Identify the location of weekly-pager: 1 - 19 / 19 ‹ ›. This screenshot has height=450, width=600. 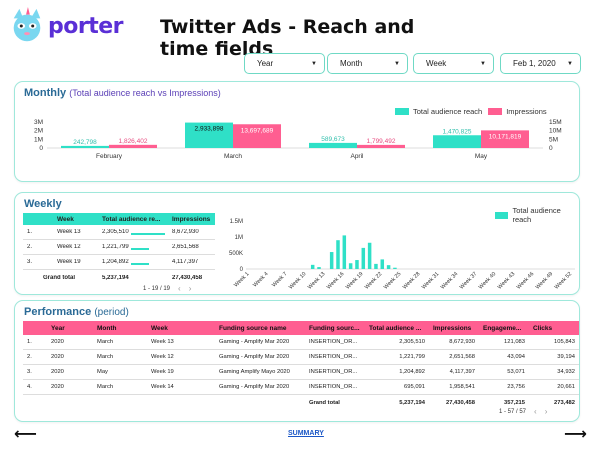
(167, 288).